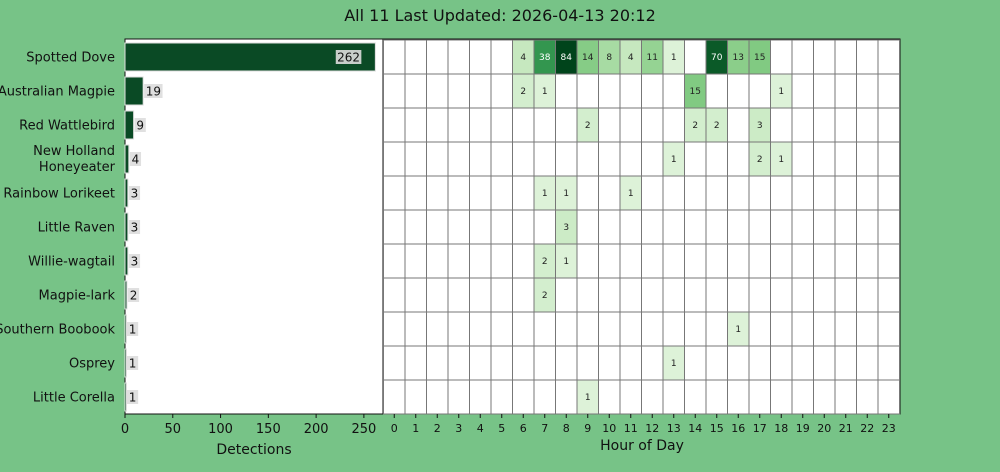 Image resolution: width=1000 pixels, height=472 pixels. I want to click on hour-tick: 13, so click(674, 428).